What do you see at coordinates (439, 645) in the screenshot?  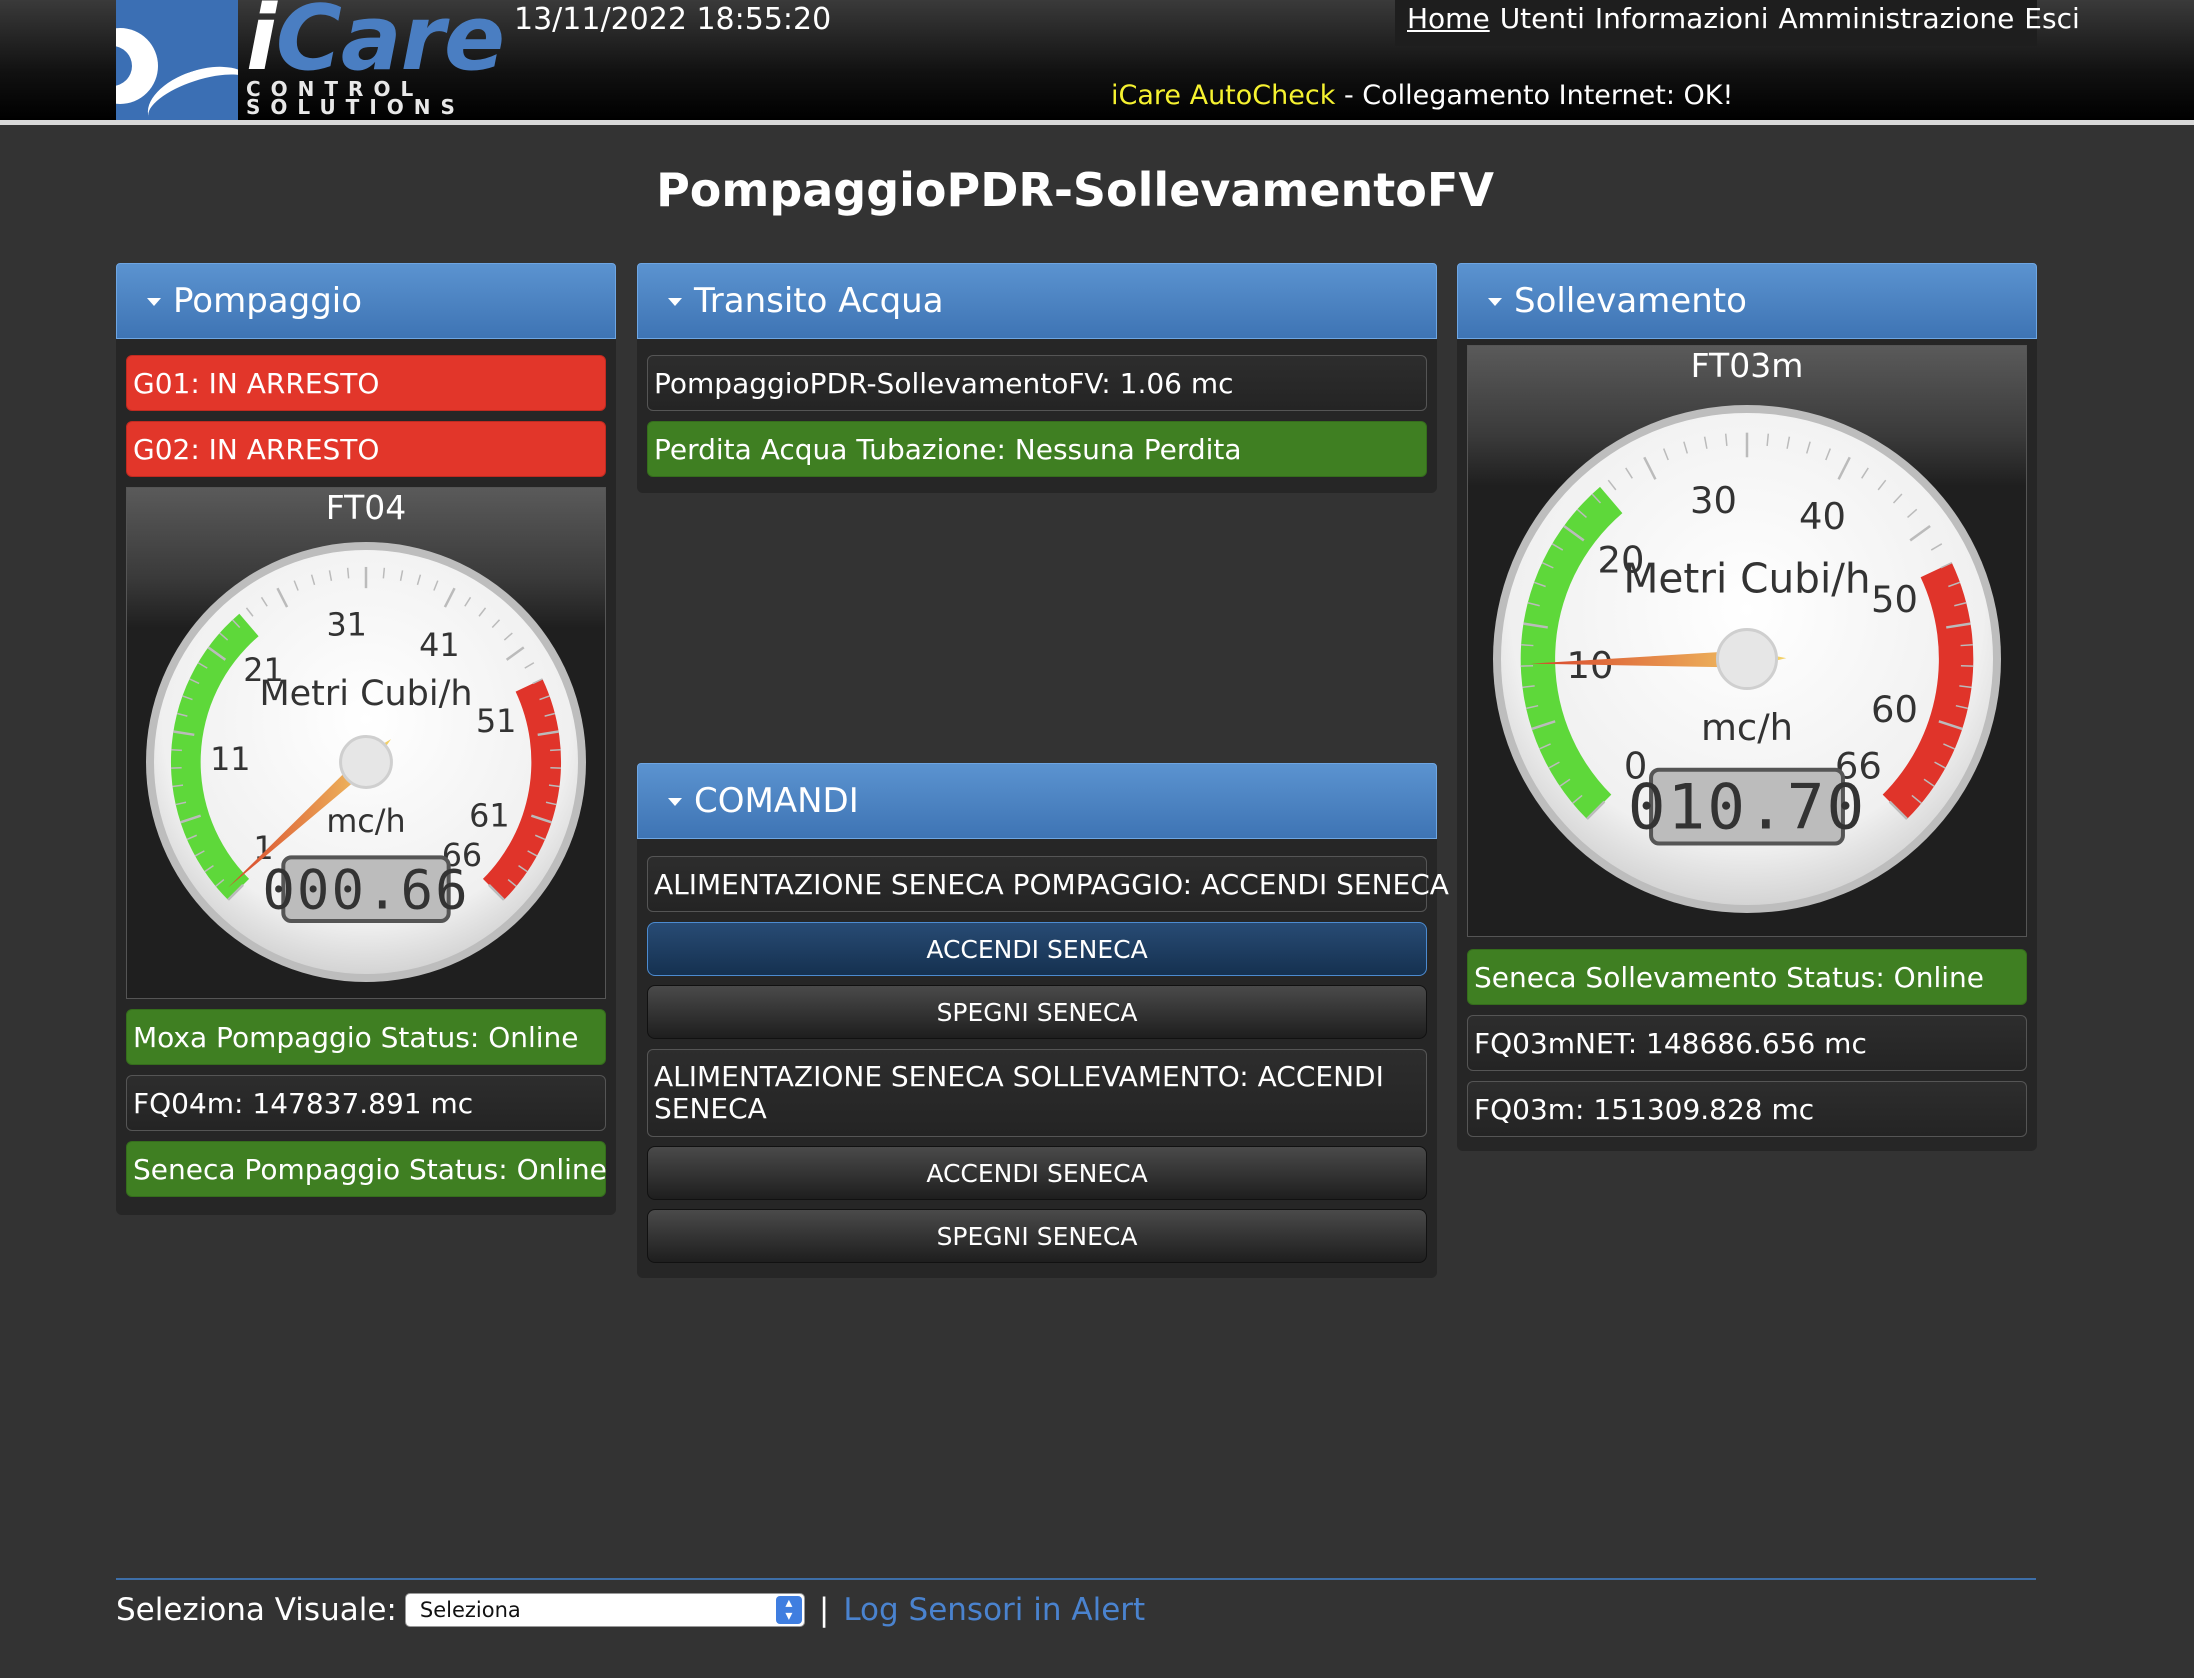 I see `gauge-tick-label: 41` at bounding box center [439, 645].